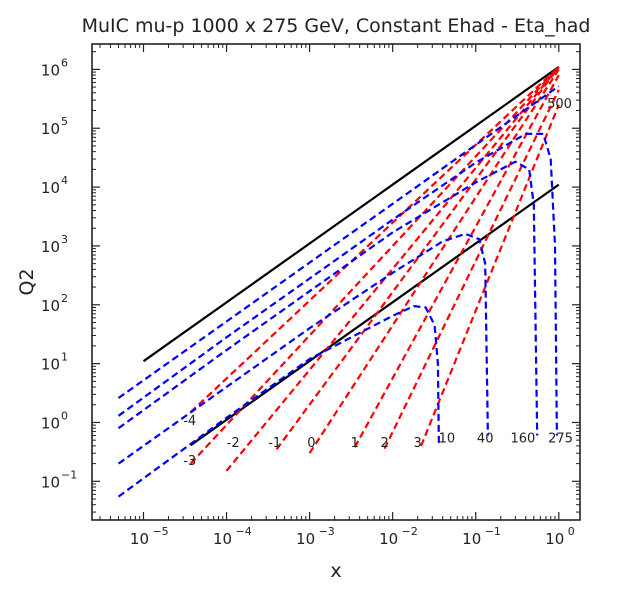 Image resolution: width=628 pixels, height=596 pixels. Describe the element at coordinates (64, 415) in the screenshot. I see `y-tick-exponent: 0` at that location.